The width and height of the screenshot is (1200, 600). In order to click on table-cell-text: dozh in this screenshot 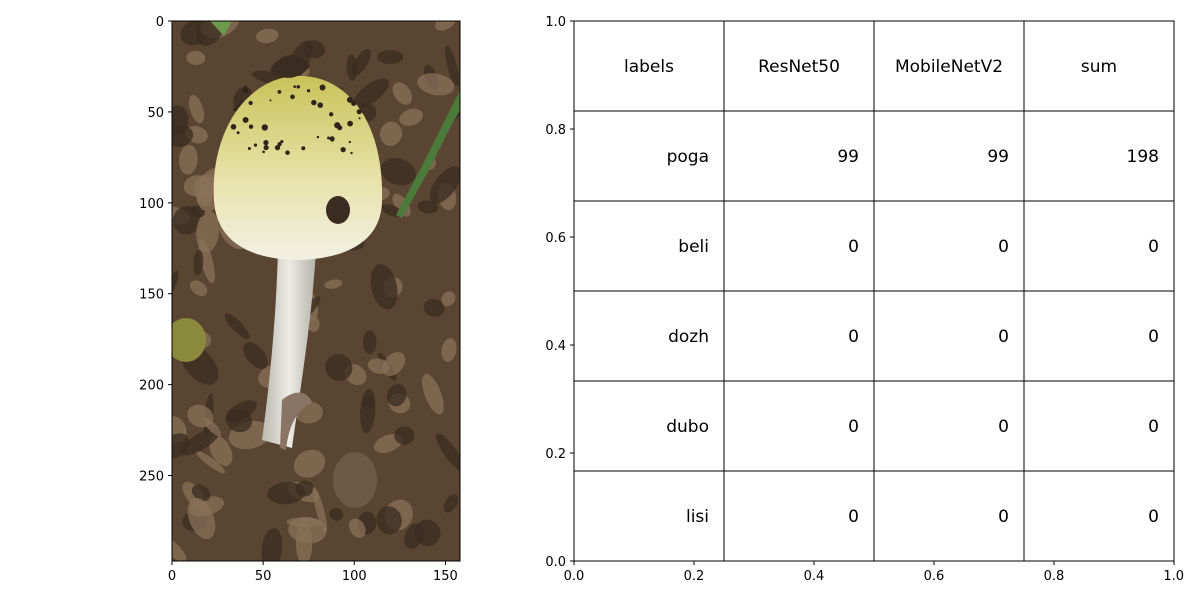, I will do `click(688, 337)`.